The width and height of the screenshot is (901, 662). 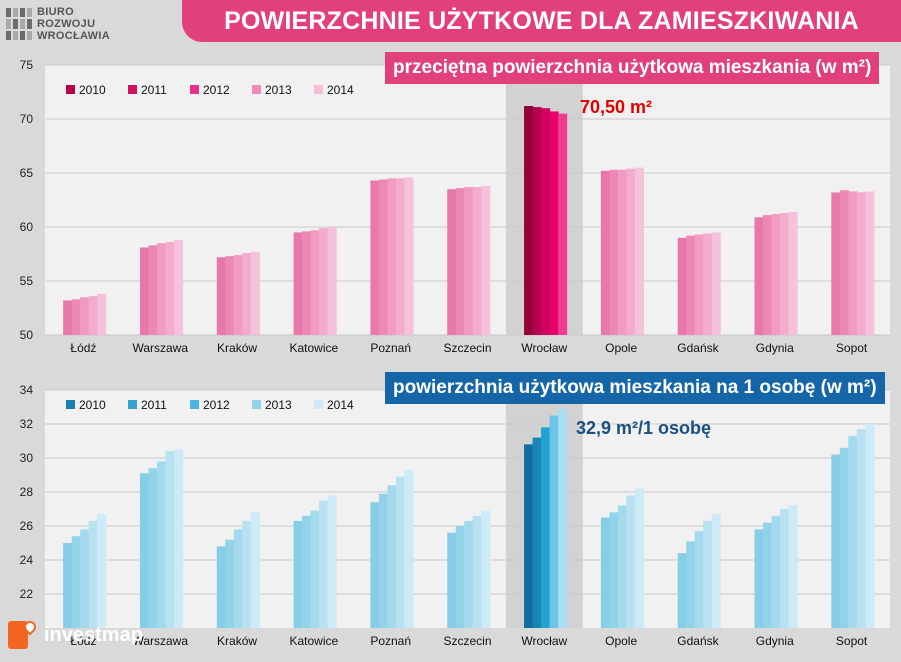 What do you see at coordinates (83, 348) in the screenshot?
I see `chart1-xtick-label: Łódź` at bounding box center [83, 348].